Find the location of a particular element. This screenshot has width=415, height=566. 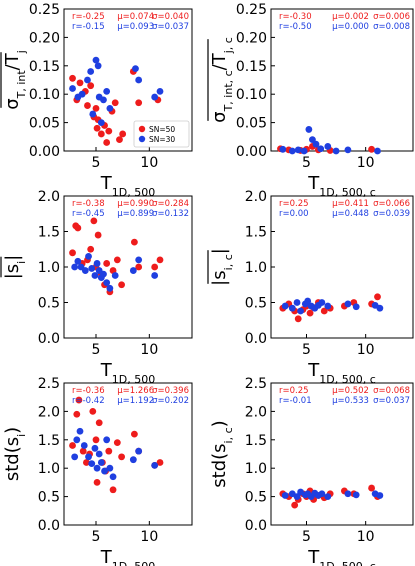

stat-r-sn30: r=-0.50 is located at coordinates (295, 27).